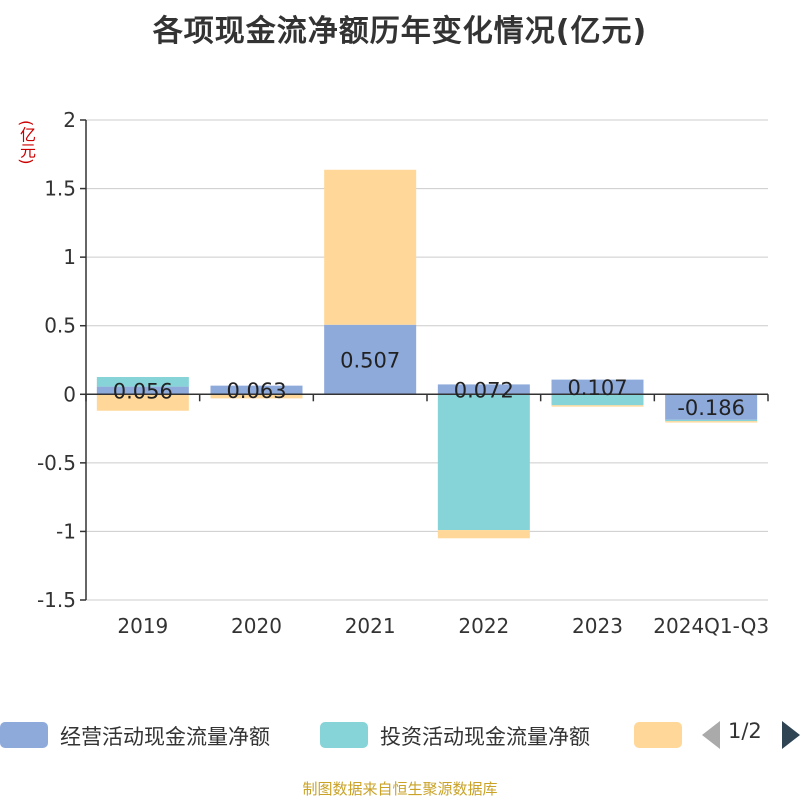 The image size is (800, 800). I want to click on x-tick-label: 2022, so click(483, 626).